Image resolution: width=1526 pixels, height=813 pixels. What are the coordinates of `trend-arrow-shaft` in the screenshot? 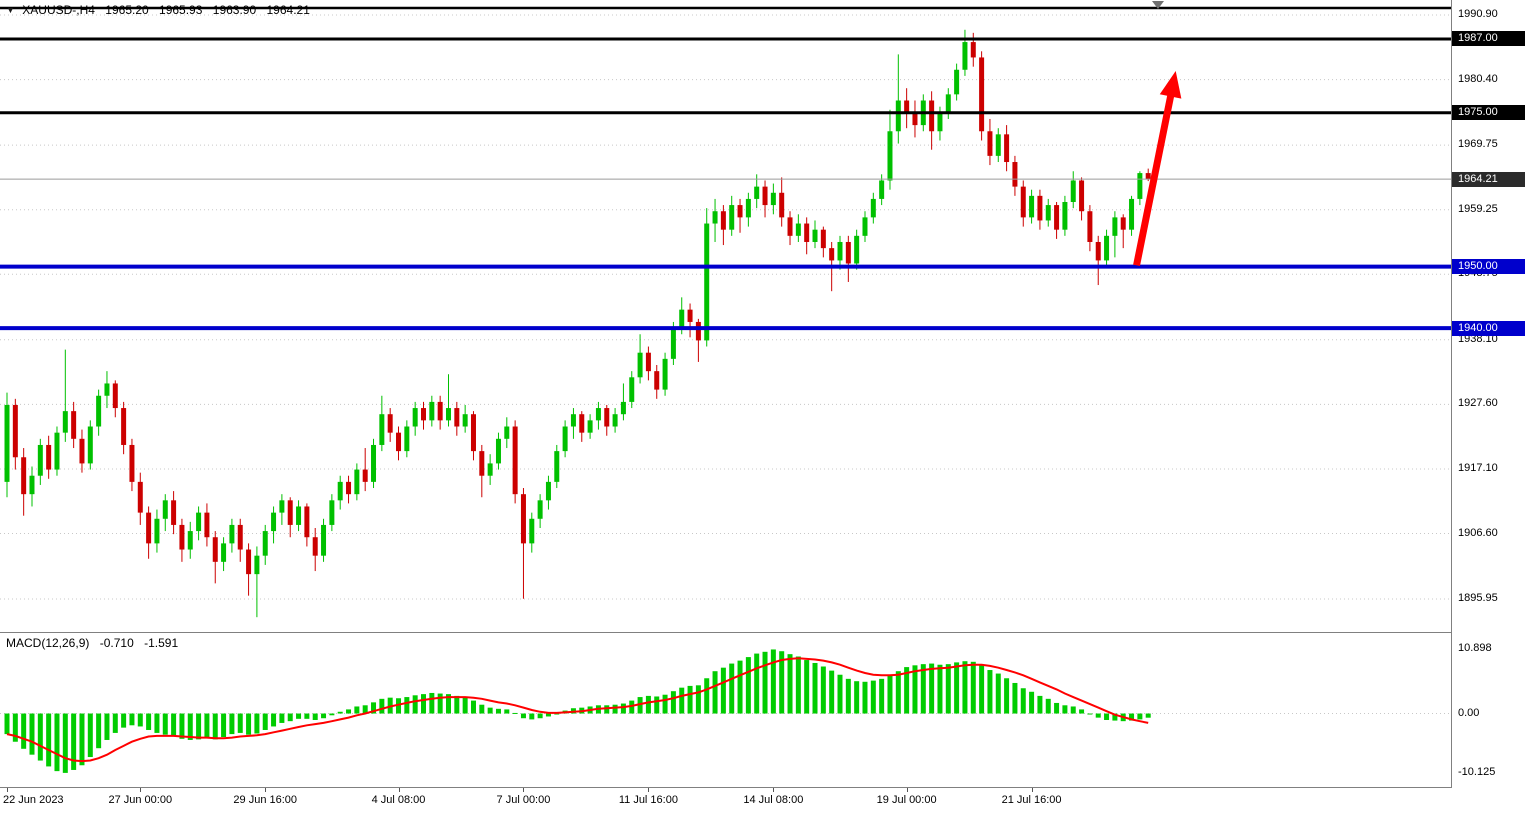 It's located at (1154, 178).